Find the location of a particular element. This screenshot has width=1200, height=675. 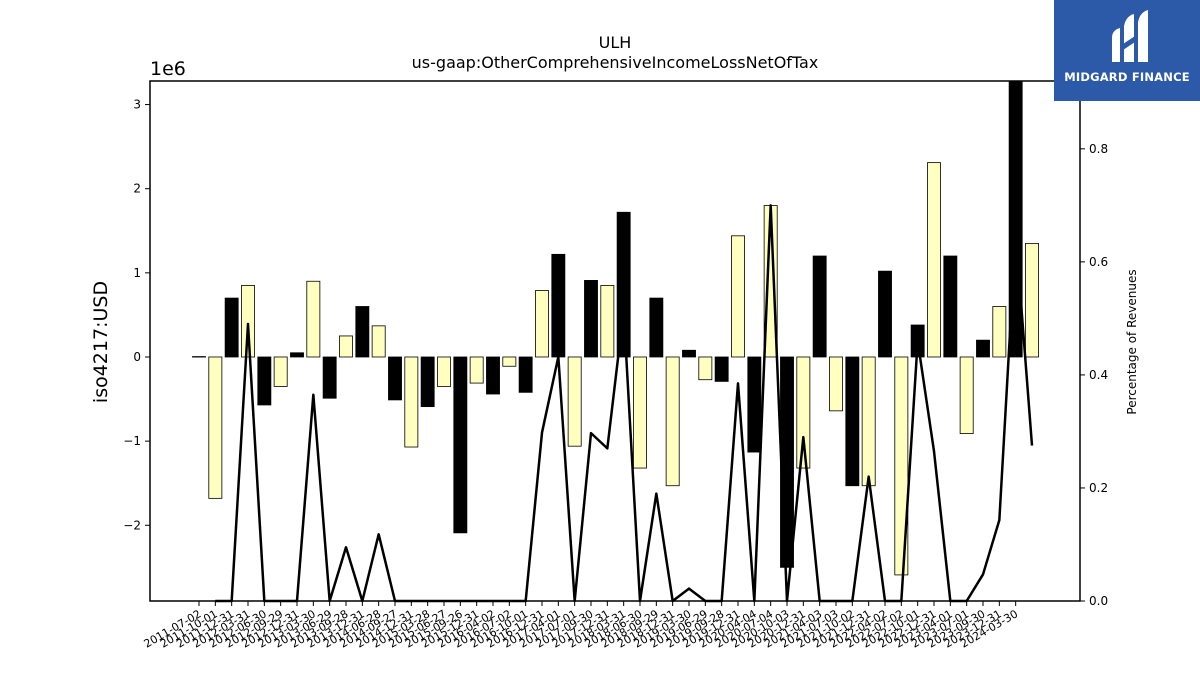

brand-logo: MIDGARD FINANCE is located at coordinates (1127, 50).